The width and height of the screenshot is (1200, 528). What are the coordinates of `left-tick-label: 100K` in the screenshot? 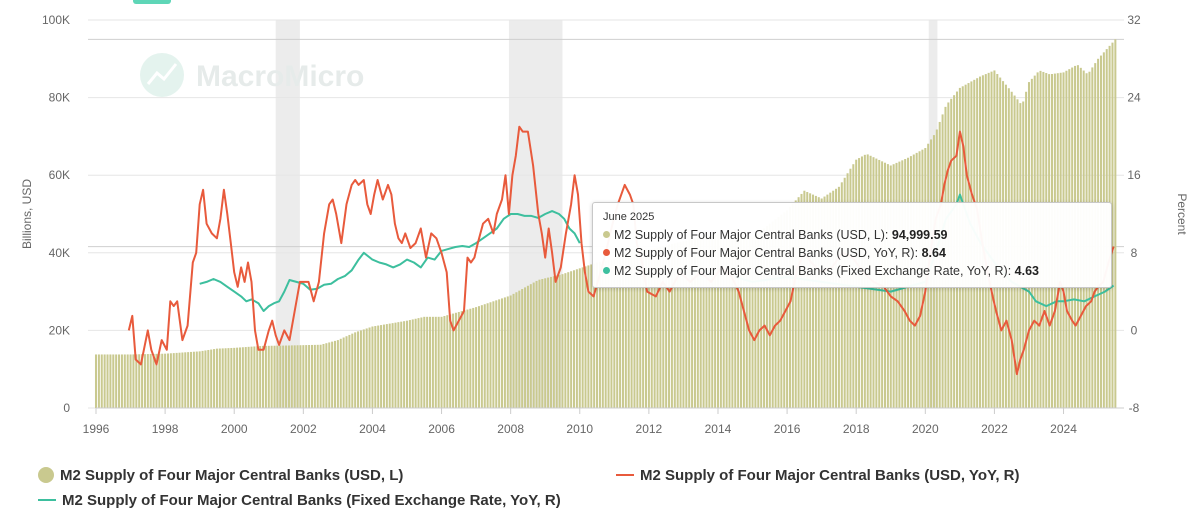 It's located at (56, 20).